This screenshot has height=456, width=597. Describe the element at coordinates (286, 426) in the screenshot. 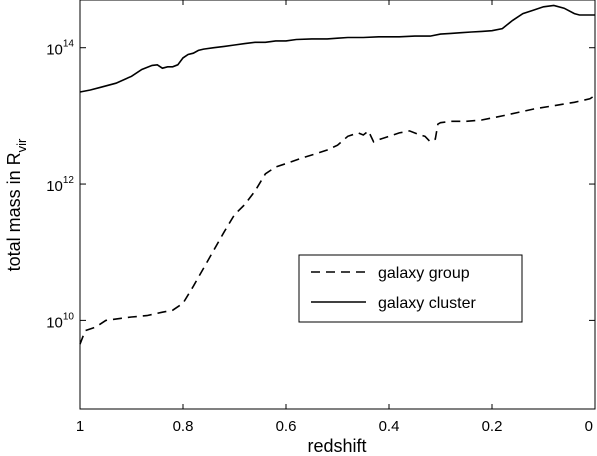

I see `x-tick-label: 0.6` at that location.